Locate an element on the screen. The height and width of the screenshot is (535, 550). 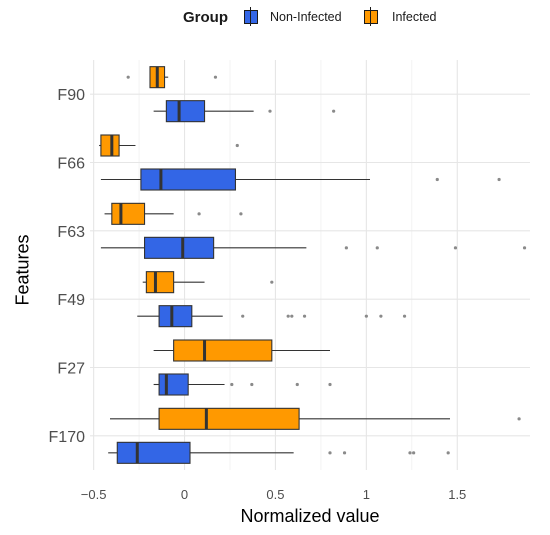
legend-title: Group is located at coordinates (205, 17).